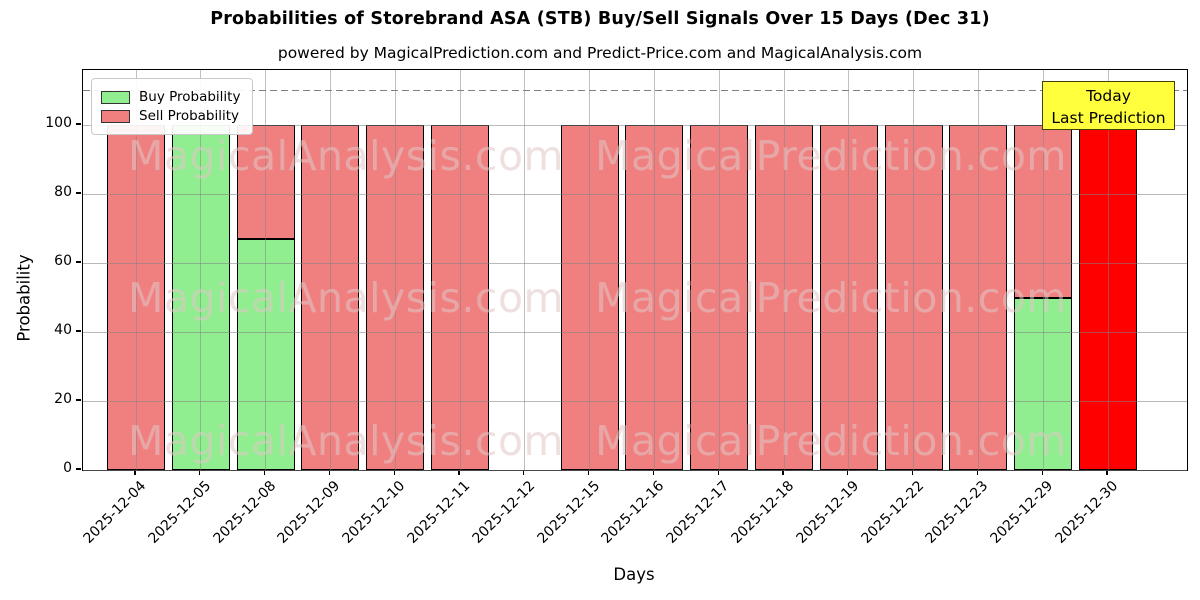 The image size is (1200, 600). I want to click on x-axis-label: Days, so click(634, 574).